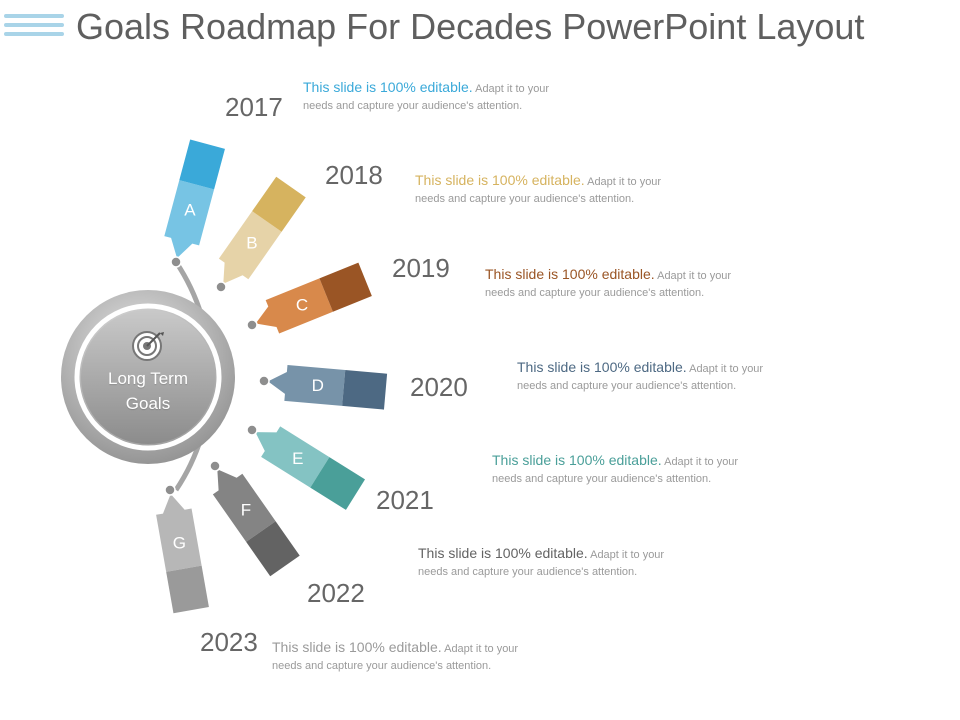 The height and width of the screenshot is (720, 960). Describe the element at coordinates (302, 304) in the screenshot. I see `marker-letter: C` at that location.